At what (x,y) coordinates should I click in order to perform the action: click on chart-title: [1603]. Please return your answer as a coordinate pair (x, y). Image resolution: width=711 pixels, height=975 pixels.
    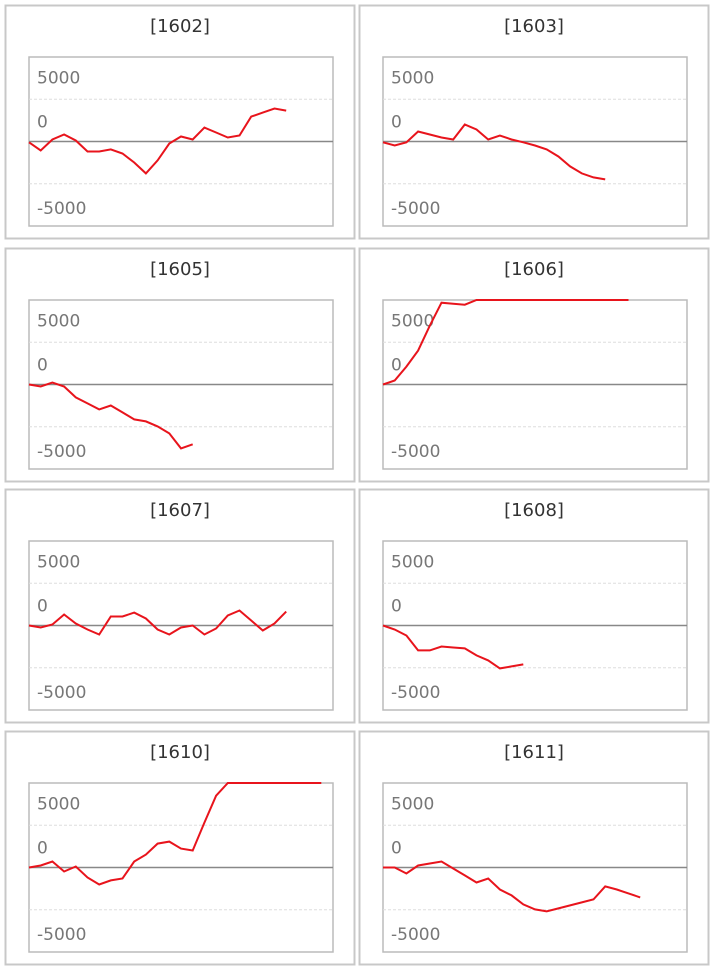
    Looking at the image, I should click on (534, 26).